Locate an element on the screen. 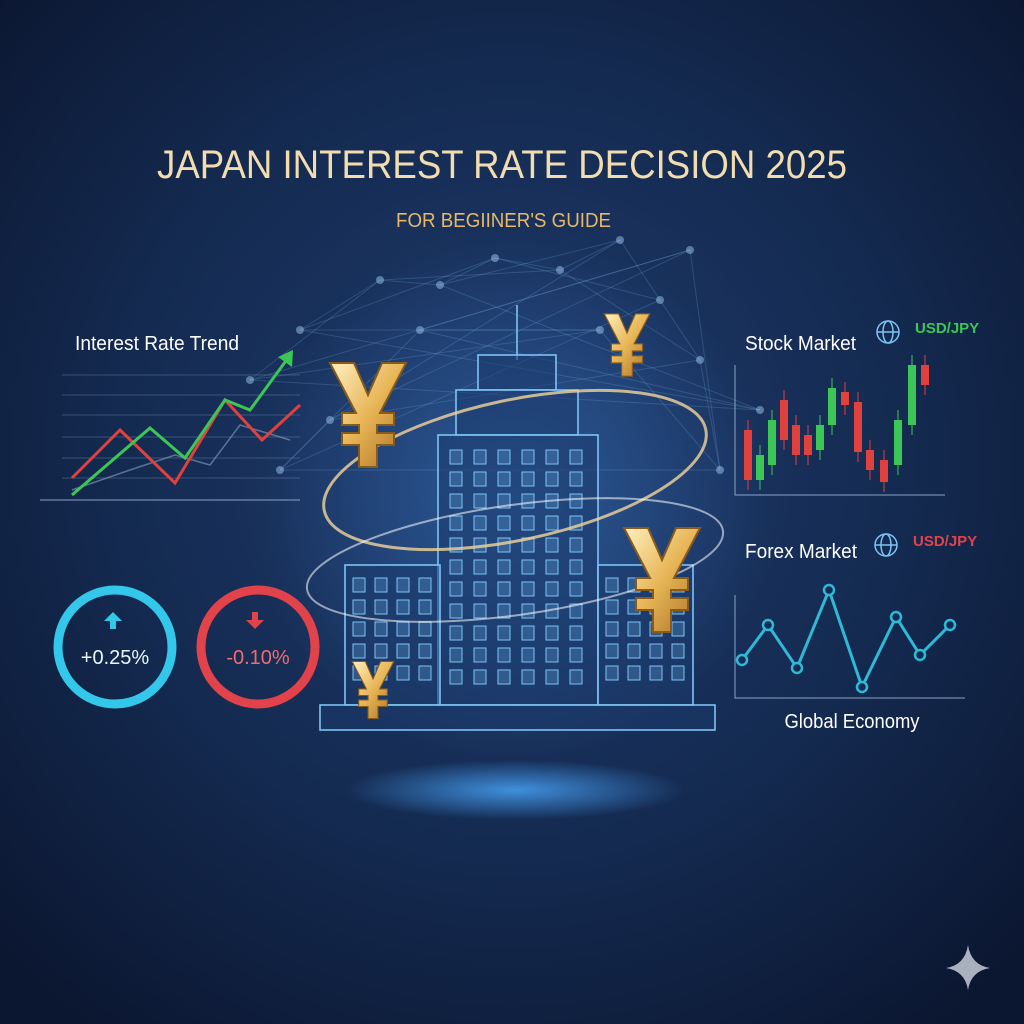  globe-icon is located at coordinates (888, 332).